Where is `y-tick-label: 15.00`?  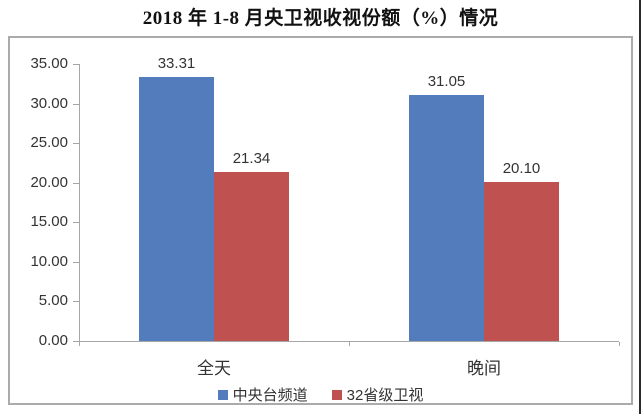 y-tick-label: 15.00 is located at coordinates (49, 222).